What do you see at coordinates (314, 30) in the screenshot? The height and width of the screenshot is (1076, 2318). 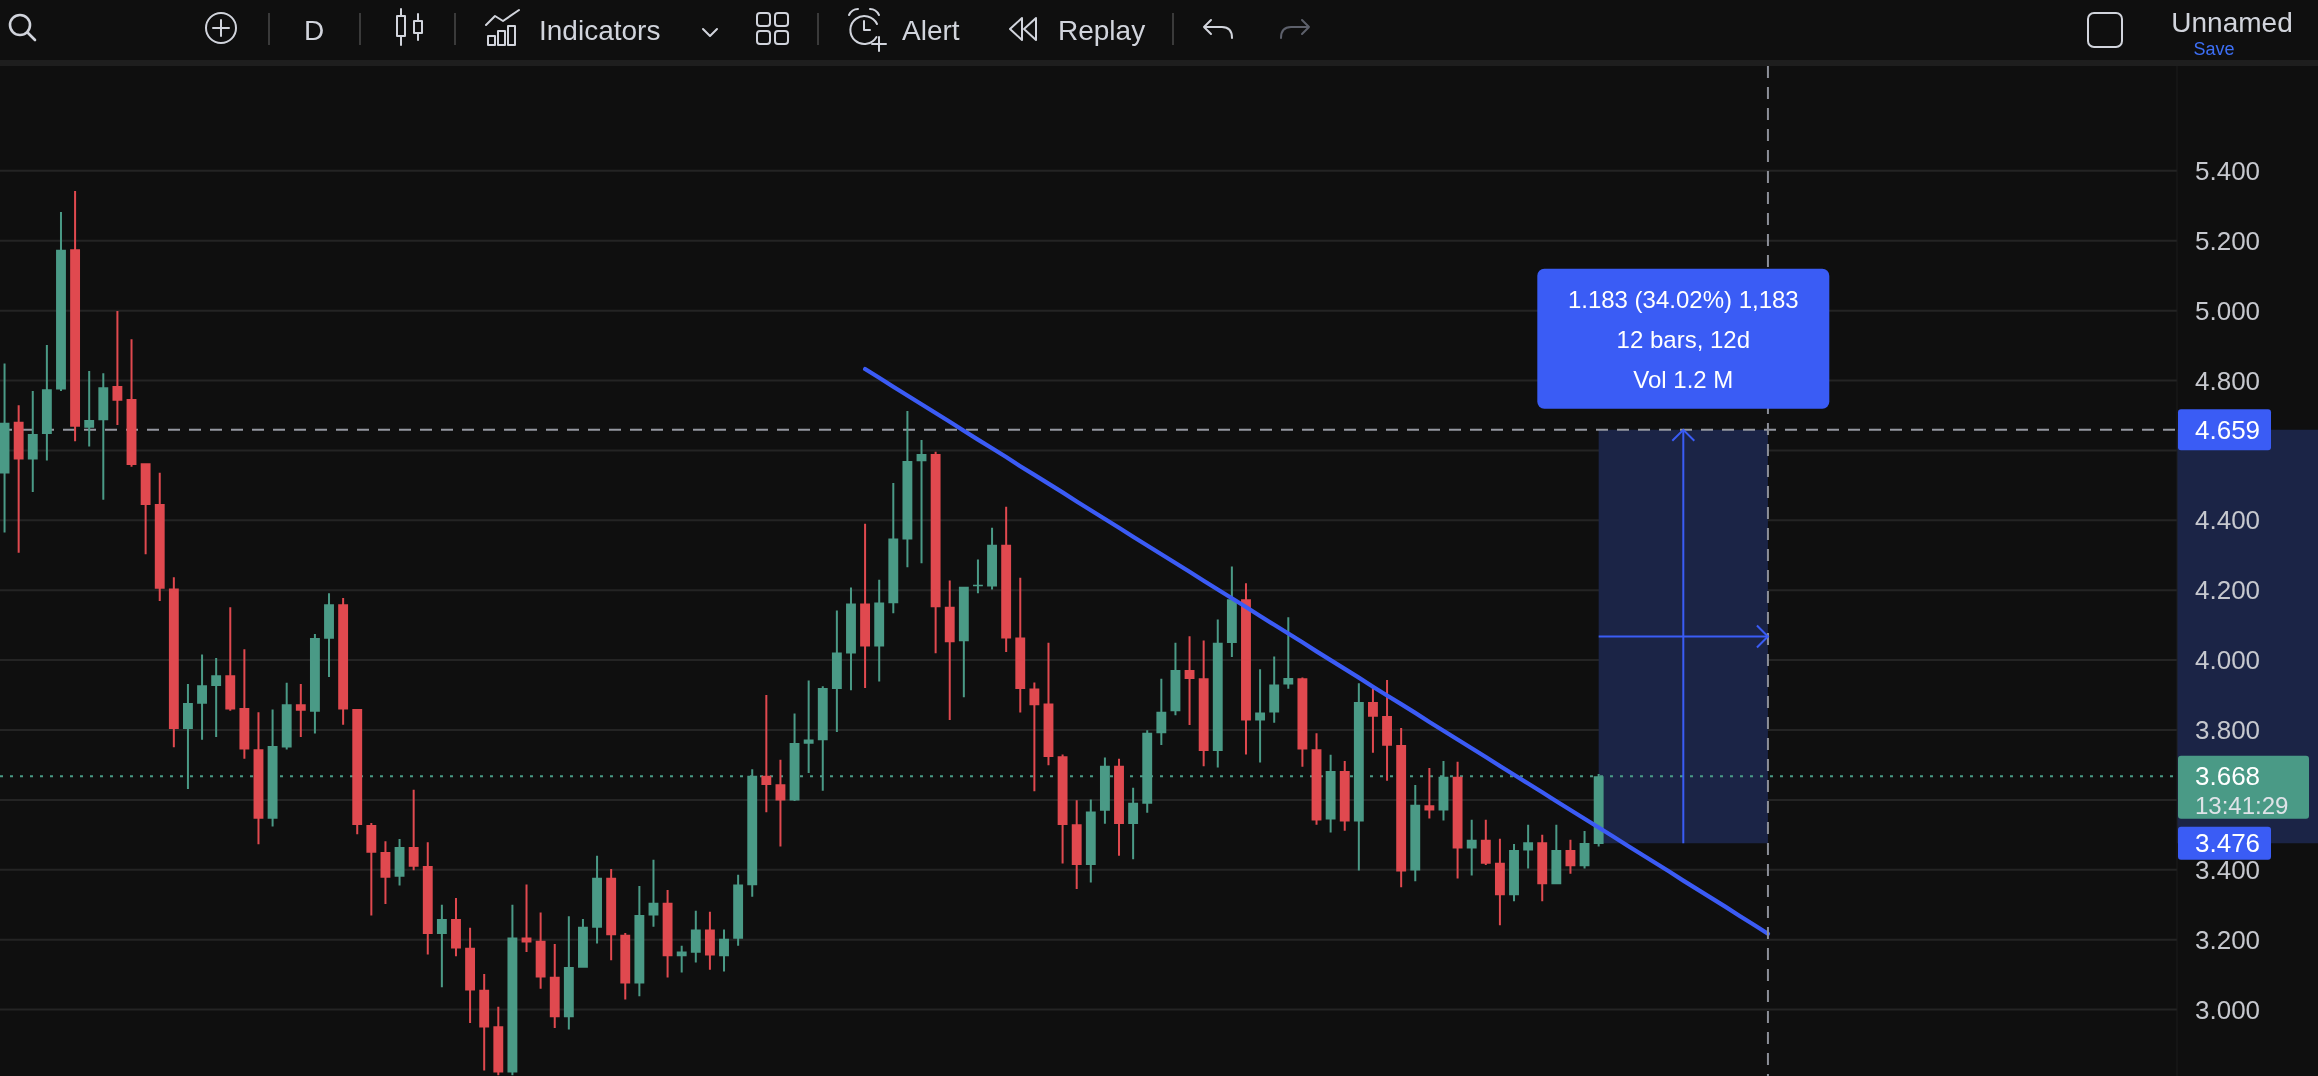 I see `text: D` at bounding box center [314, 30].